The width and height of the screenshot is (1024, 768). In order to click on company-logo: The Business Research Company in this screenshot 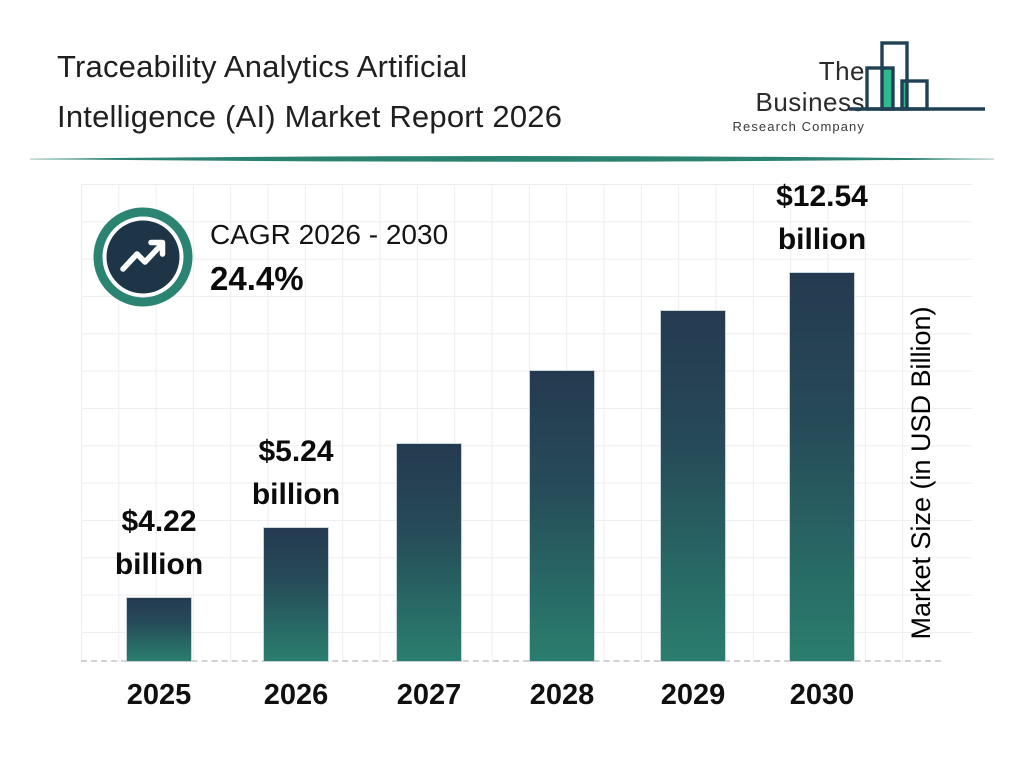, I will do `click(854, 85)`.